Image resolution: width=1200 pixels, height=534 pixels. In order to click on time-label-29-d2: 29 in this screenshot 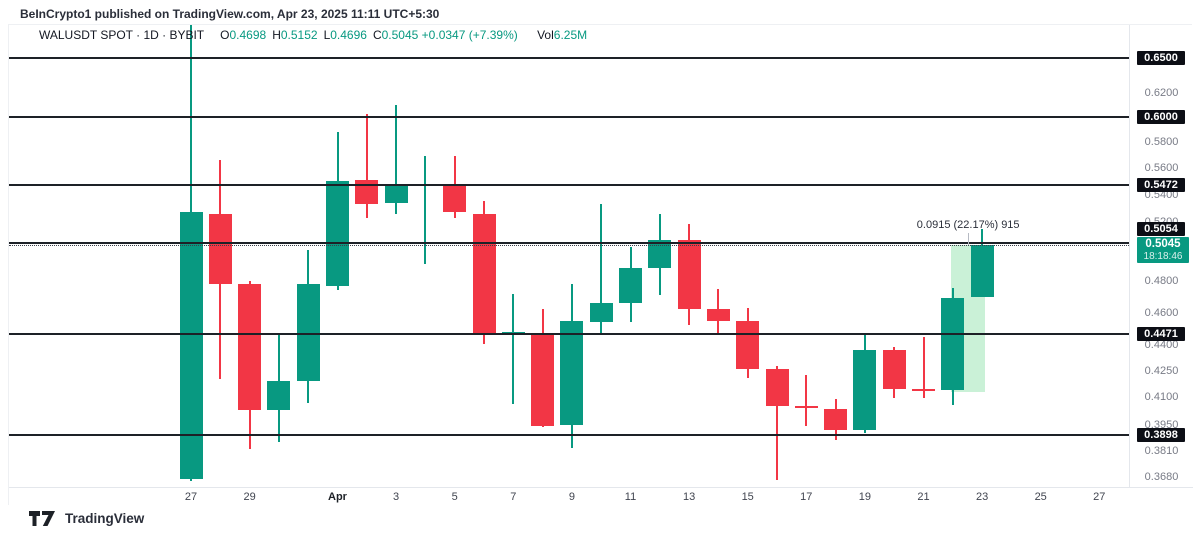, I will do `click(249, 497)`.